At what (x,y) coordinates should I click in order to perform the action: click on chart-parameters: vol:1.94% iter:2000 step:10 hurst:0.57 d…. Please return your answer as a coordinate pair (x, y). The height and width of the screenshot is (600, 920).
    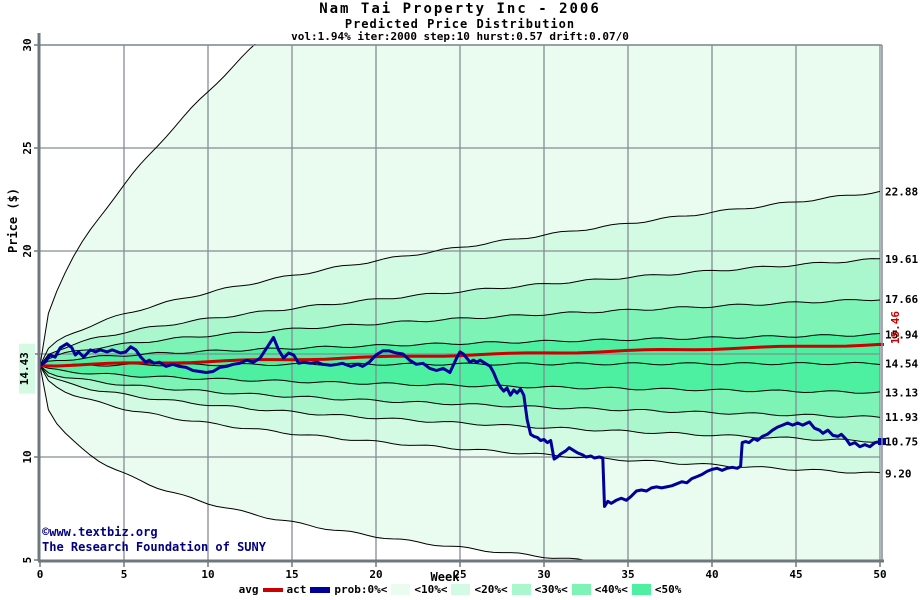
    Looking at the image, I should click on (460, 36).